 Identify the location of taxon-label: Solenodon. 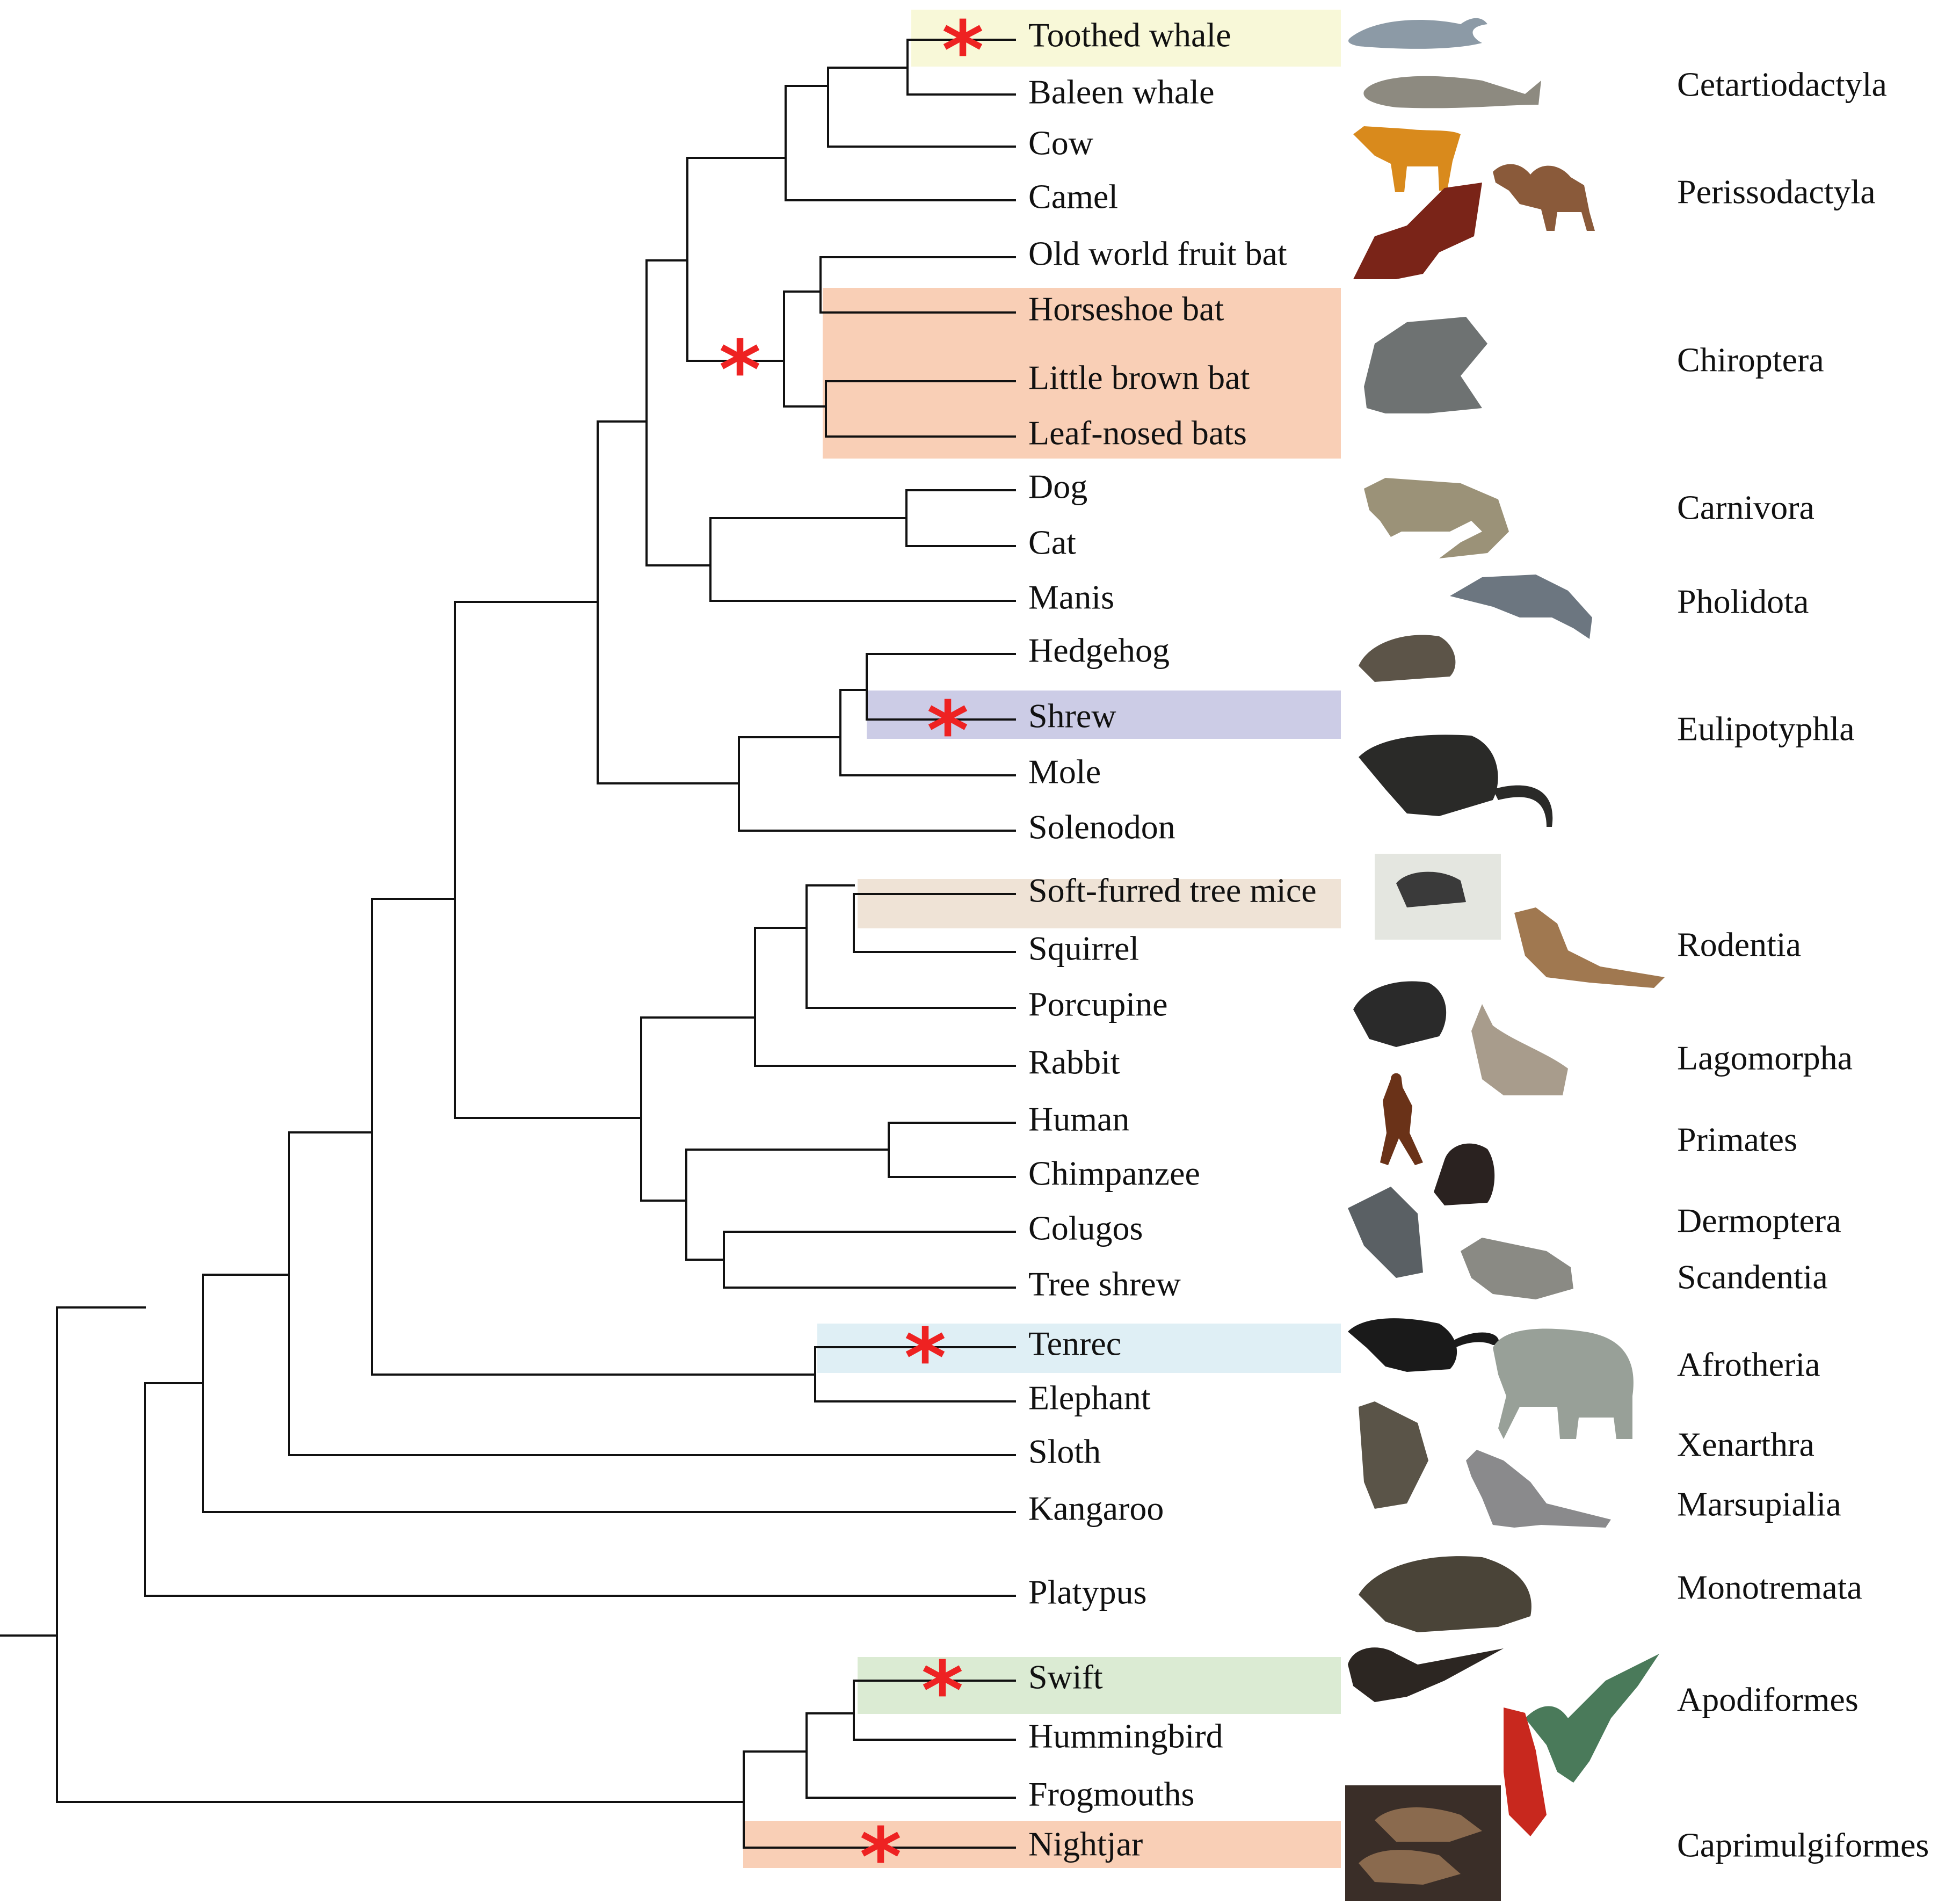
(1102, 827).